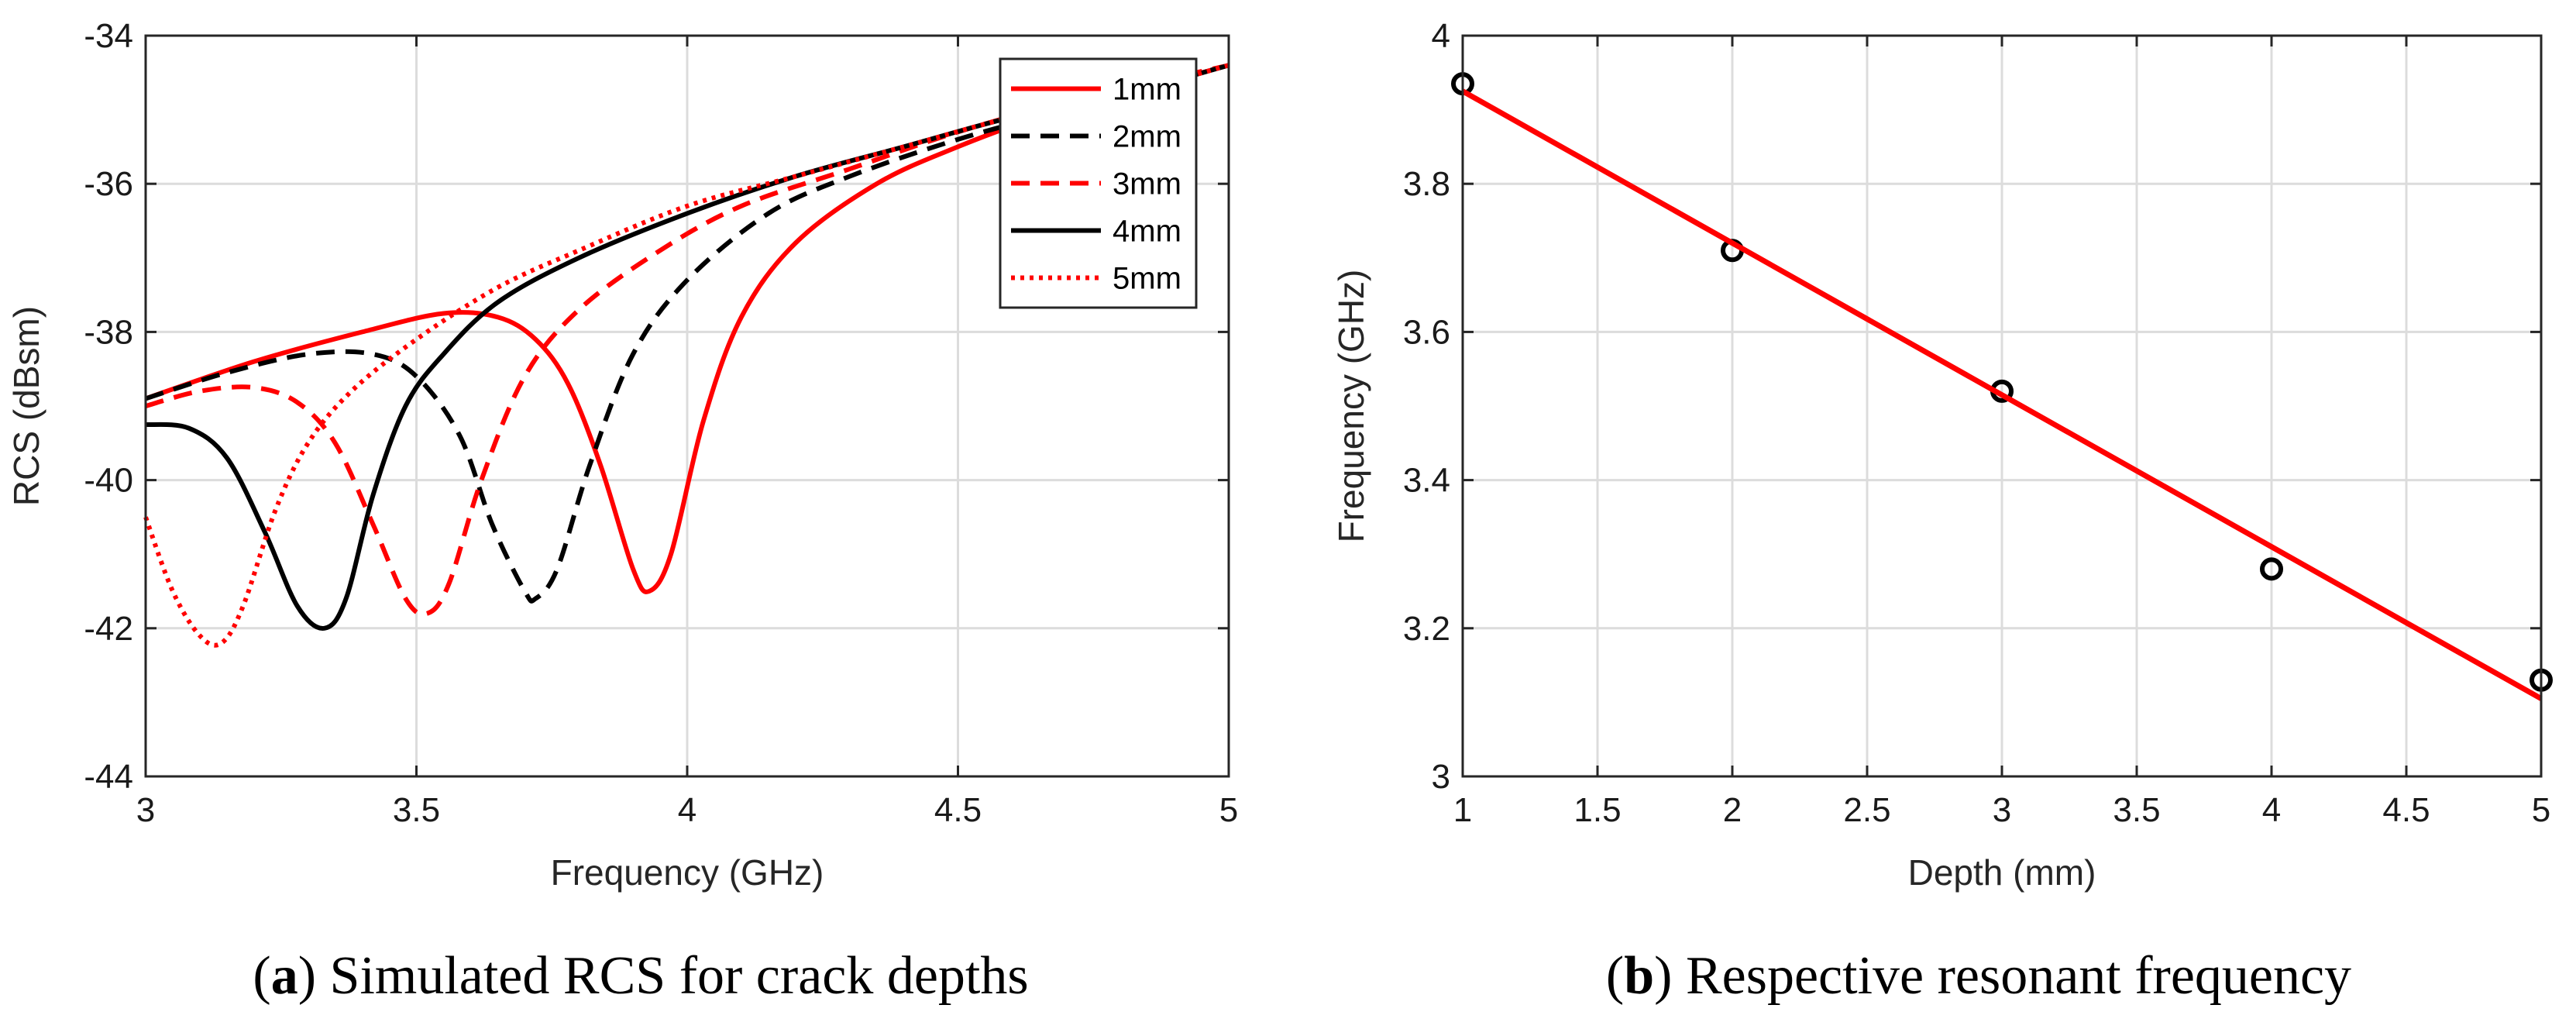  Describe the element at coordinates (284, 976) in the screenshot. I see `caption-letter: a` at that location.